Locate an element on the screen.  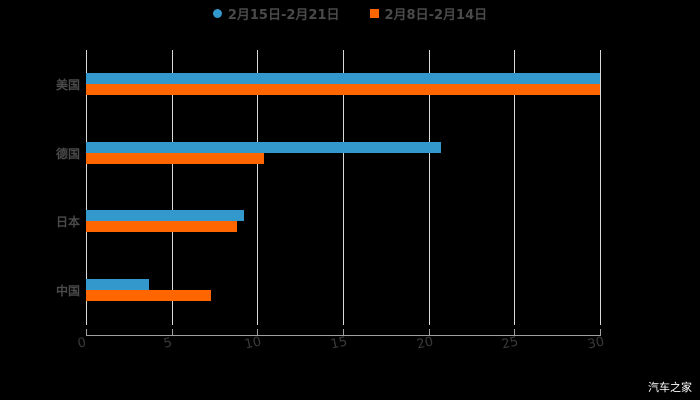
x-tick-label: 15 is located at coordinates (339, 343).